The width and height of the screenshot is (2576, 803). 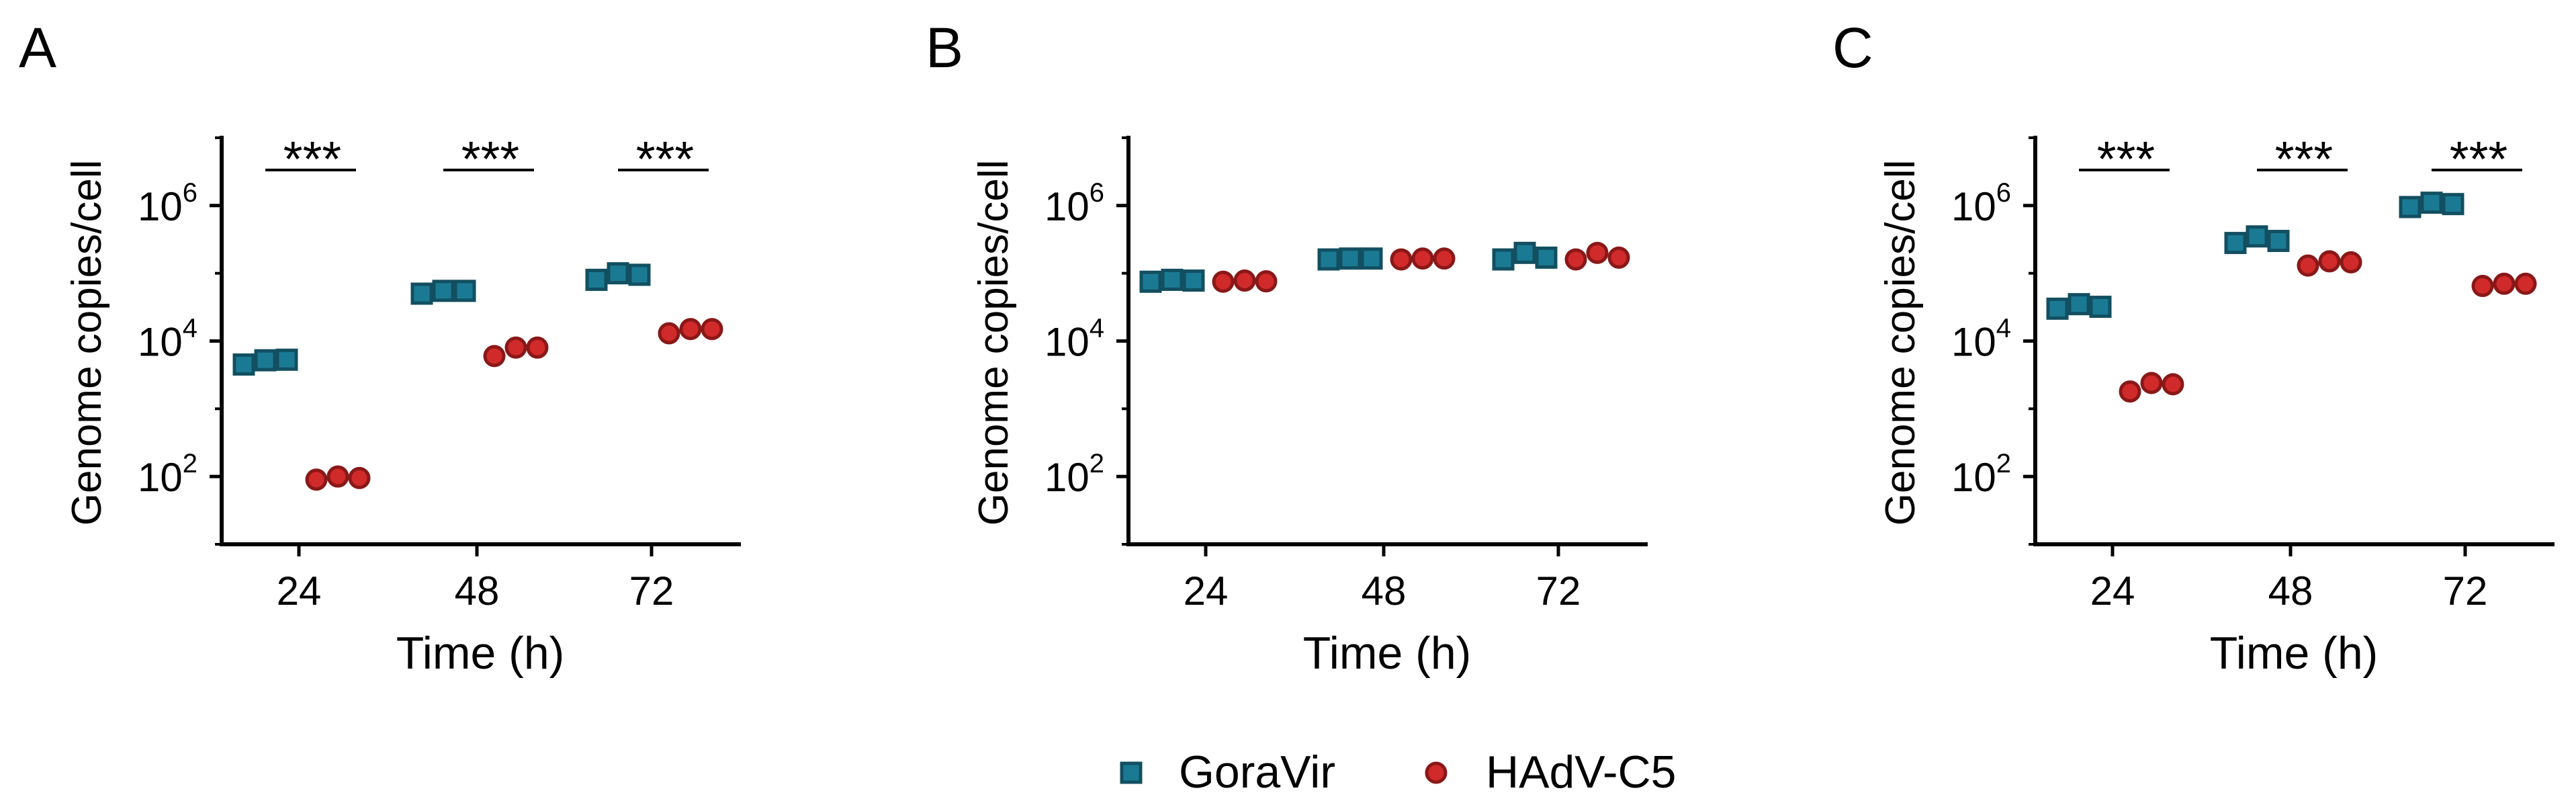 I want to click on plot-marks-c, so click(x=2289, y=346).